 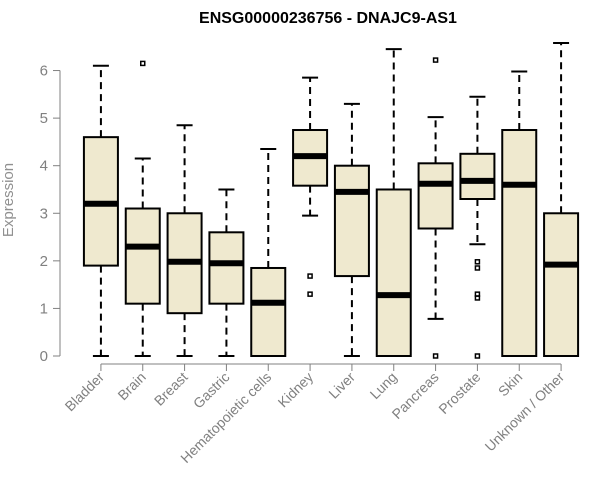 What do you see at coordinates (50, 214) in the screenshot?
I see `y-axis: 0 1 2 3 4 5 6` at bounding box center [50, 214].